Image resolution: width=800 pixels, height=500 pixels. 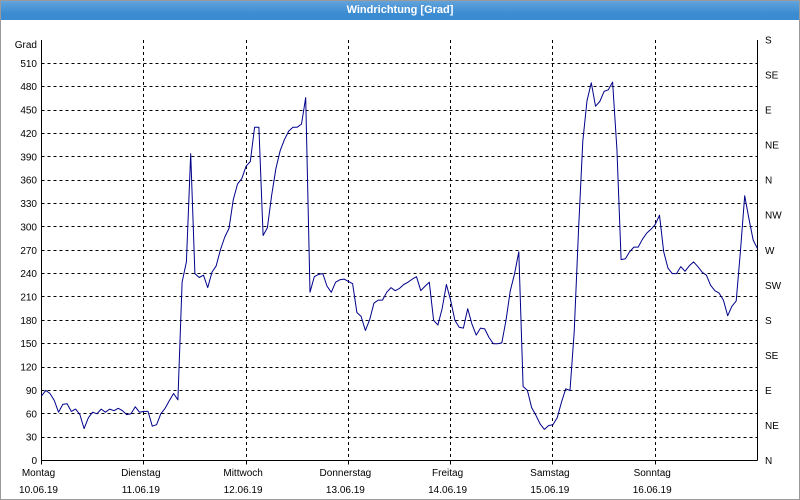 What do you see at coordinates (28, 274) in the screenshot?
I see `y-tick-label: 240` at bounding box center [28, 274].